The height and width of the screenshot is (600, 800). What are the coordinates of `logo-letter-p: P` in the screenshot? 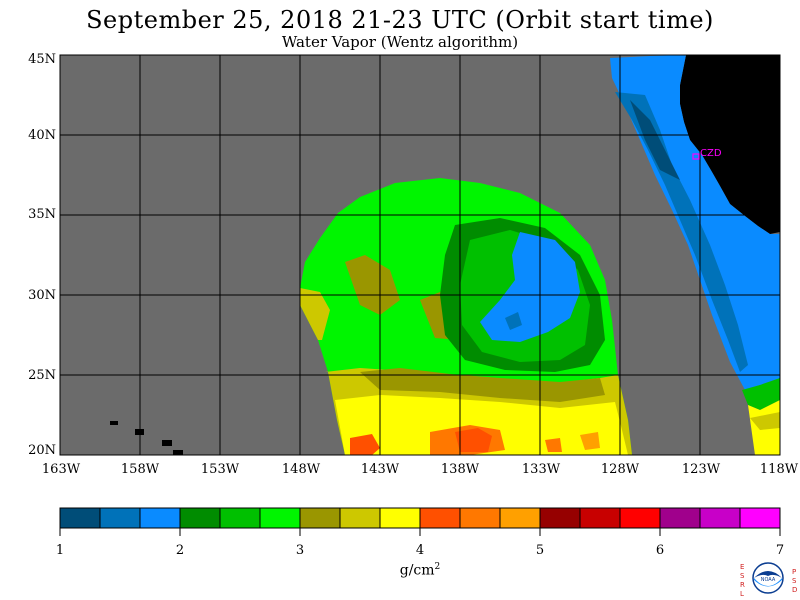 It's located at (794, 572).